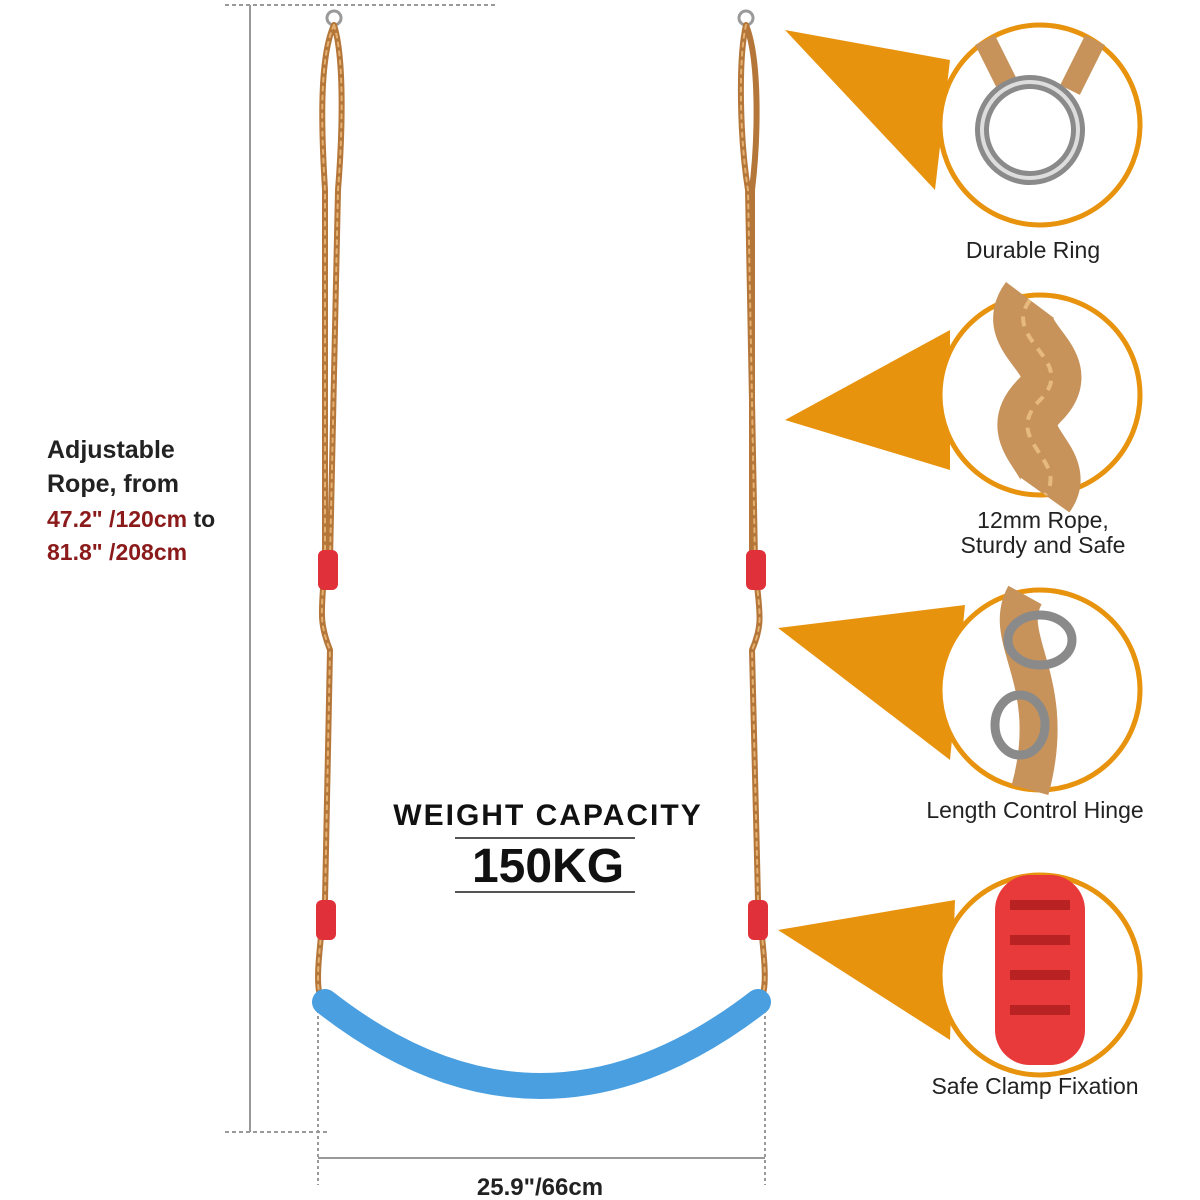  I want to click on feature-label: Length Control Hinge, so click(1034, 810).